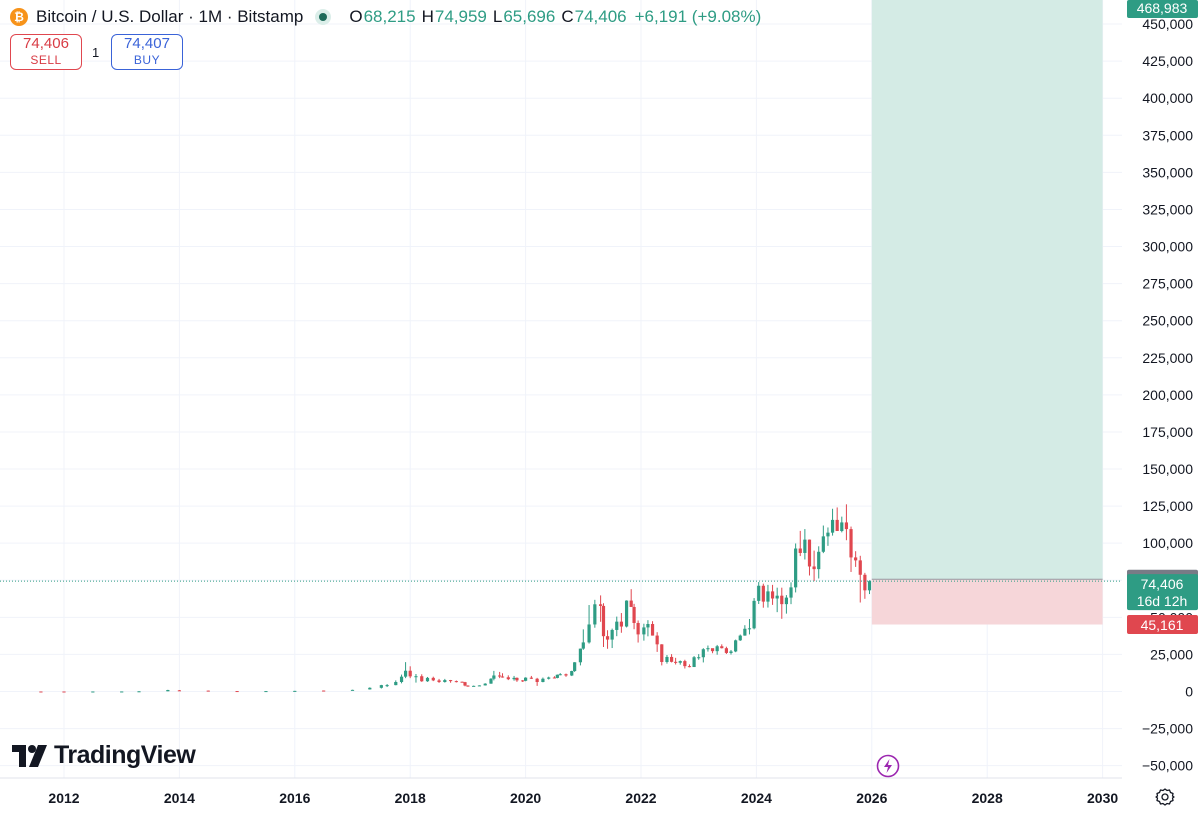  Describe the element at coordinates (1167, 284) in the screenshot. I see `y-tick-label: 275,000` at that location.